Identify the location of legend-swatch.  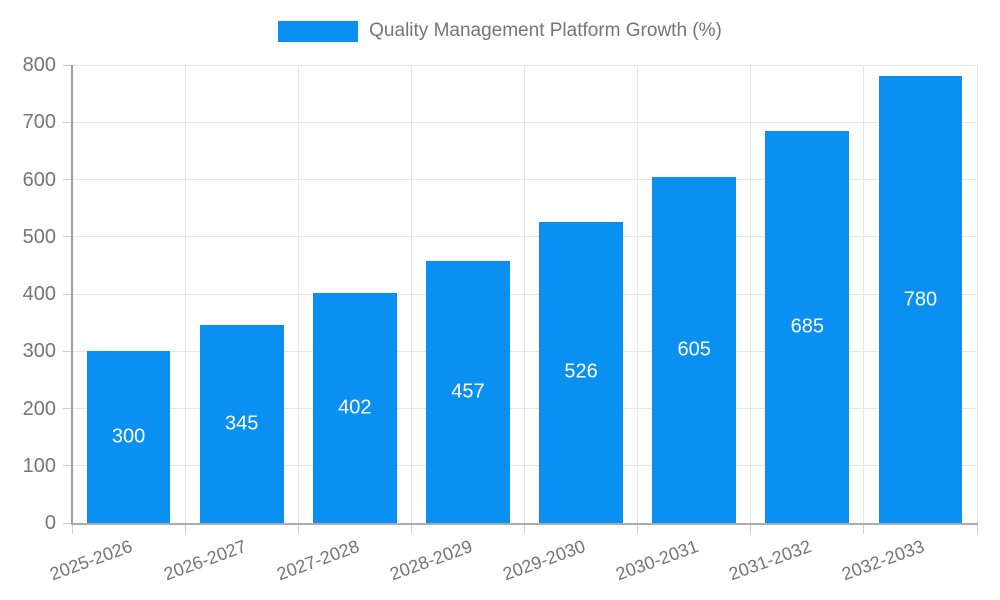
(318, 31).